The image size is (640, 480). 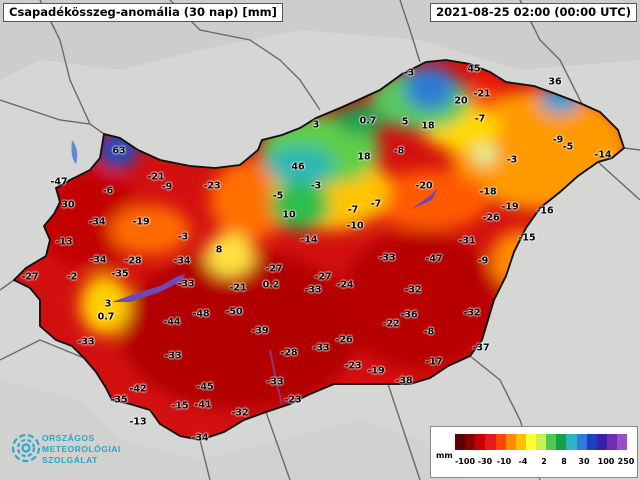 What do you see at coordinates (626, 461) in the screenshot?
I see `legend-tick-label: 250` at bounding box center [626, 461].